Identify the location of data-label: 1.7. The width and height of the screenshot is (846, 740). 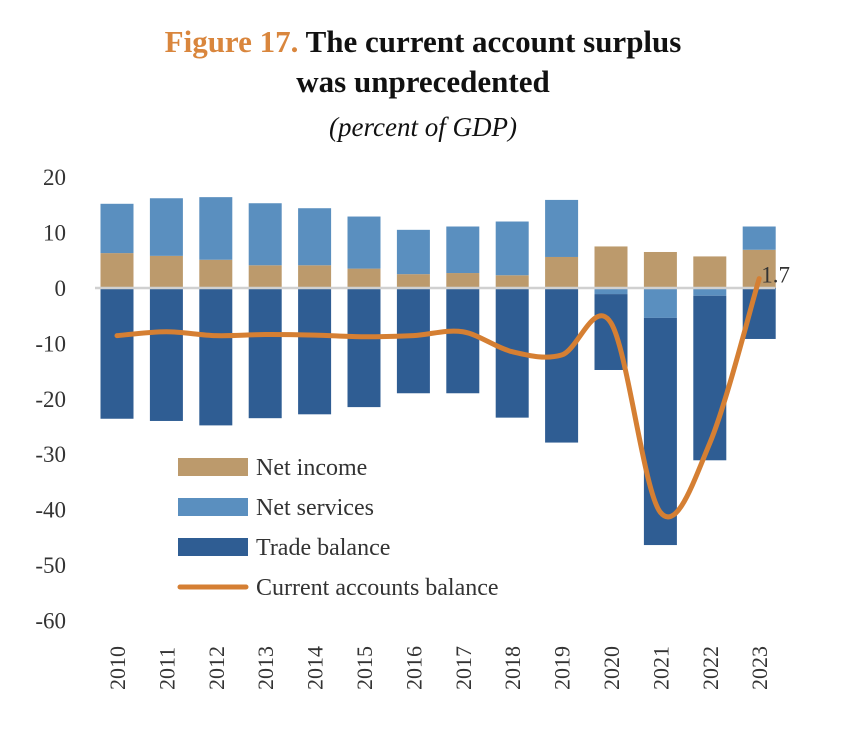
(775, 275).